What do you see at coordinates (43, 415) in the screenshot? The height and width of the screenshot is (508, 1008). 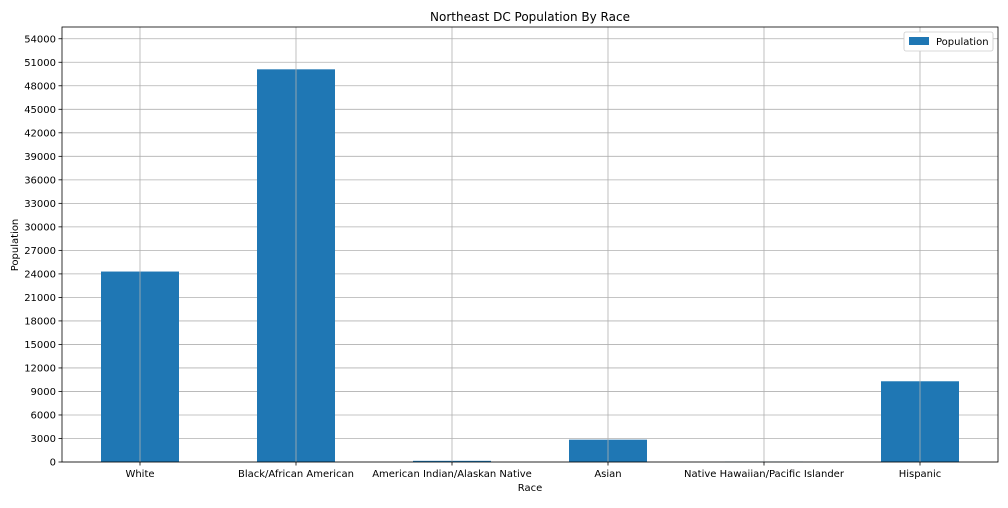 I see `y-tick-label: 6000` at bounding box center [43, 415].